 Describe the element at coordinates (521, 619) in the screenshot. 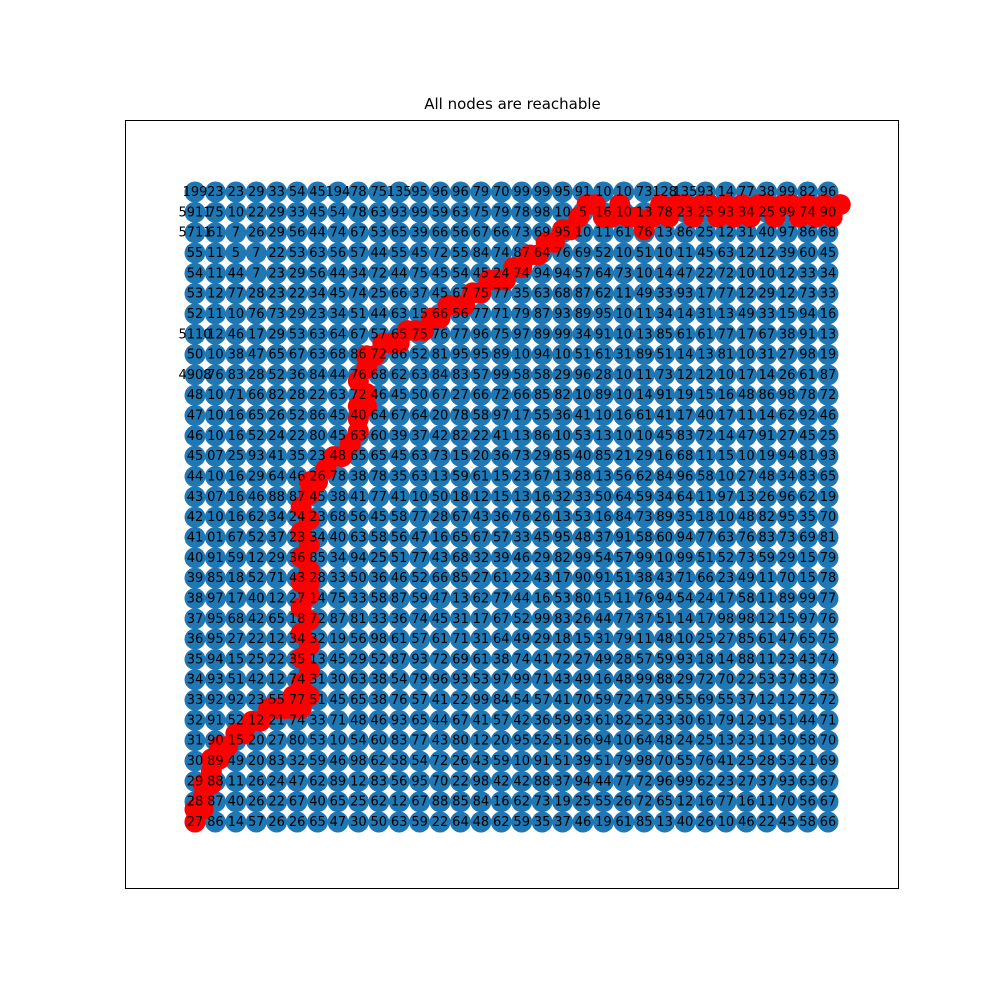

I see `node-label: 52` at that location.